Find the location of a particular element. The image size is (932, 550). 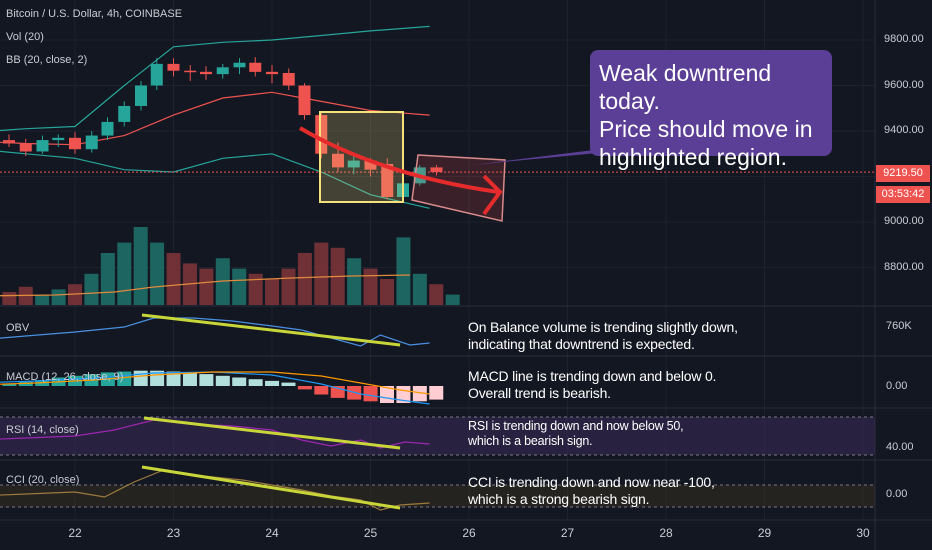

macd-line is located at coordinates (215, 388).